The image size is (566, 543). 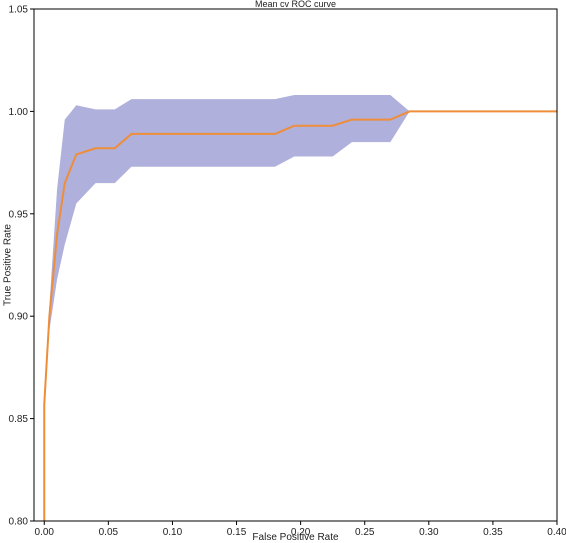 What do you see at coordinates (8, 265) in the screenshot?
I see `y-axis-title: True Positive Rate` at bounding box center [8, 265].